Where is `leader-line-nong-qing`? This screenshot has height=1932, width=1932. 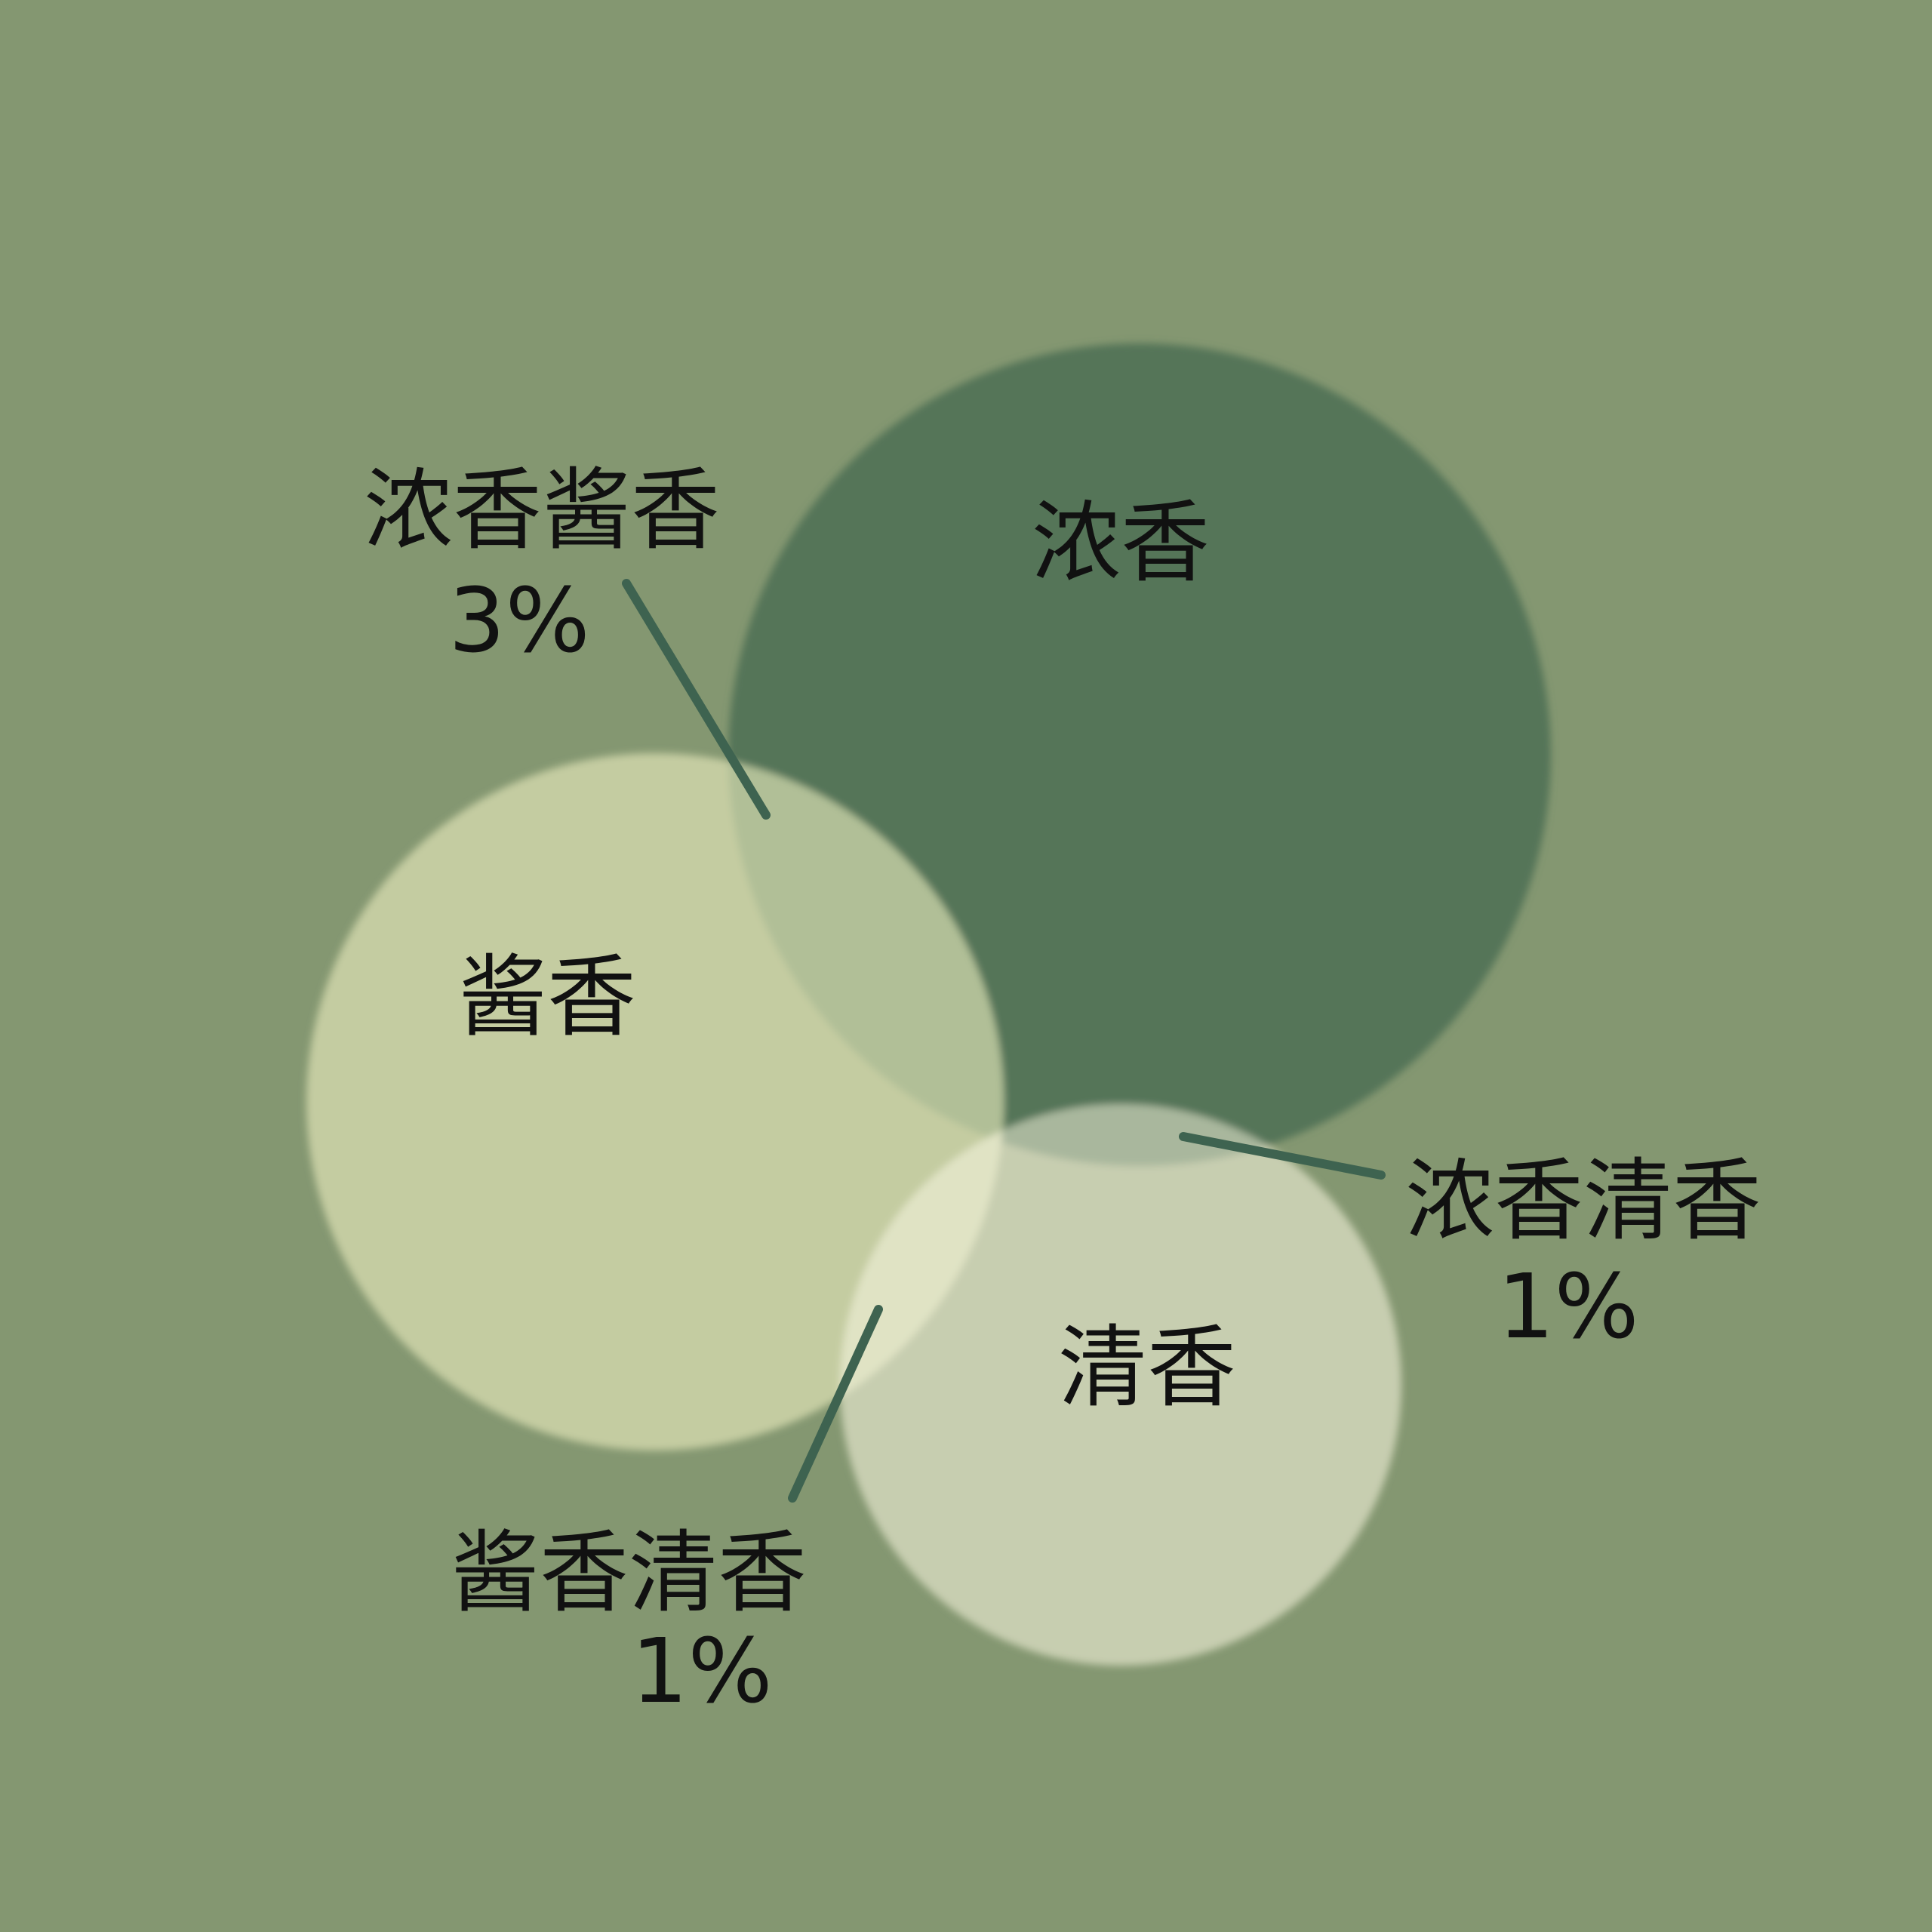 leader-line-nong-qing is located at coordinates (1282, 1156).